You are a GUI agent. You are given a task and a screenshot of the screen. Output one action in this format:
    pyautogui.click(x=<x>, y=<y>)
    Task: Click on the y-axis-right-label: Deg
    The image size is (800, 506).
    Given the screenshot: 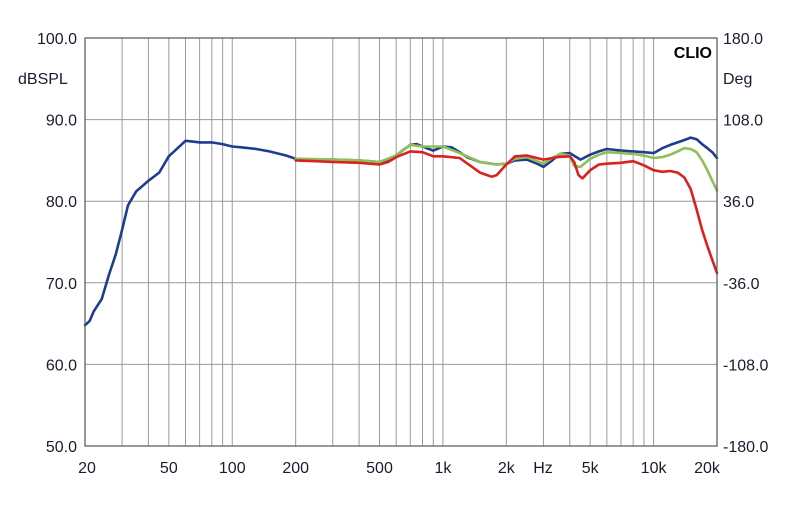 What is the action you would take?
    pyautogui.click(x=737, y=79)
    